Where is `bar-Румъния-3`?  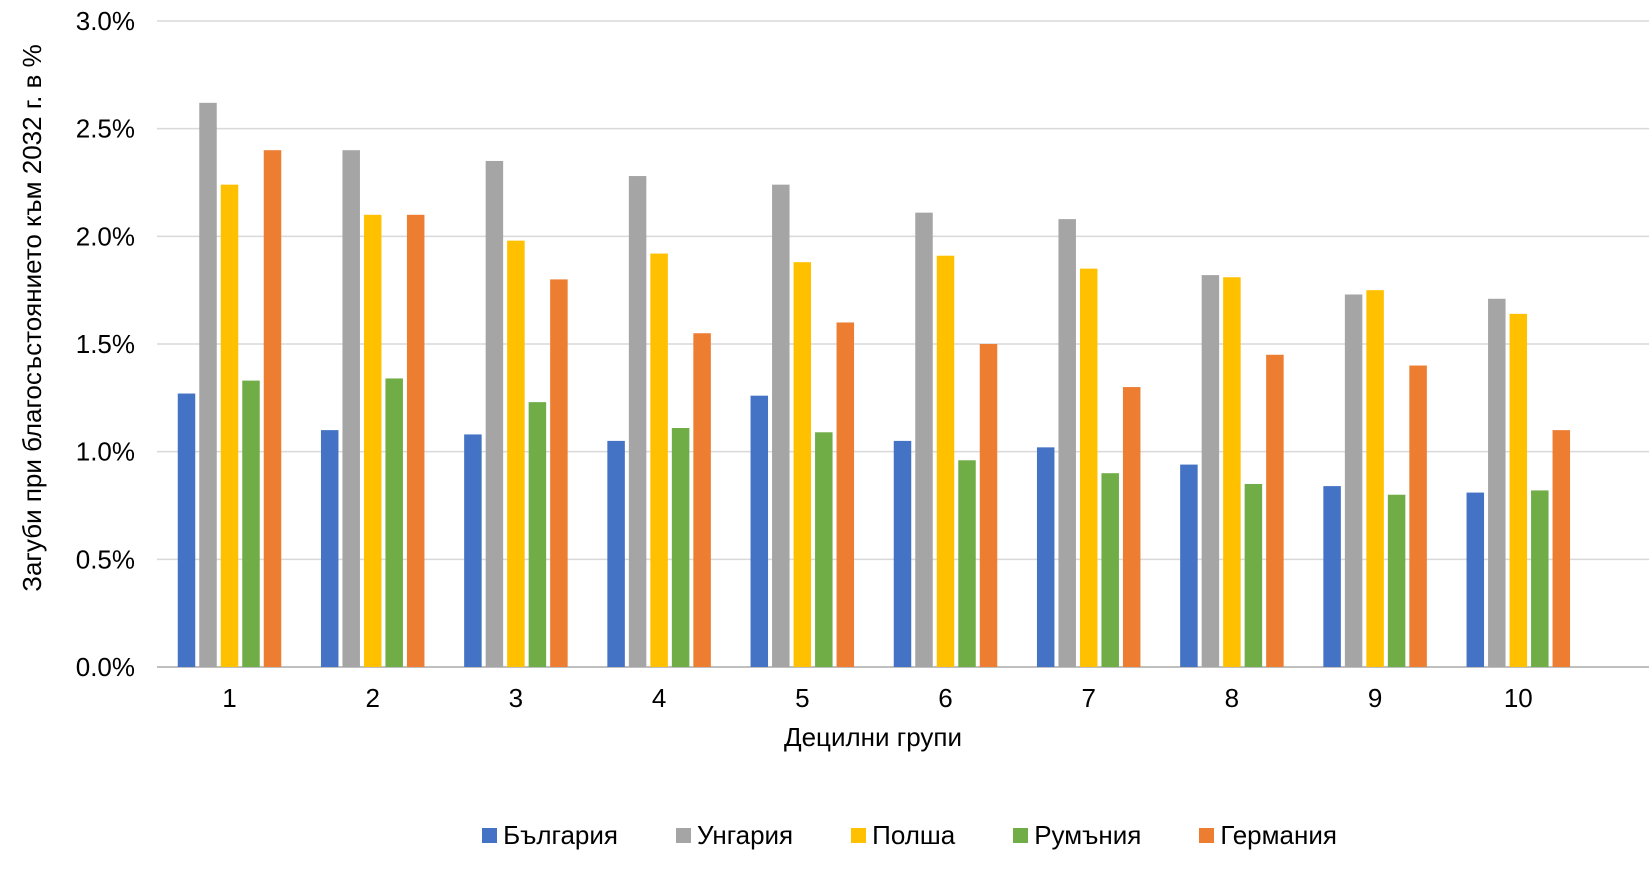 bar-Румъния-3 is located at coordinates (537, 534).